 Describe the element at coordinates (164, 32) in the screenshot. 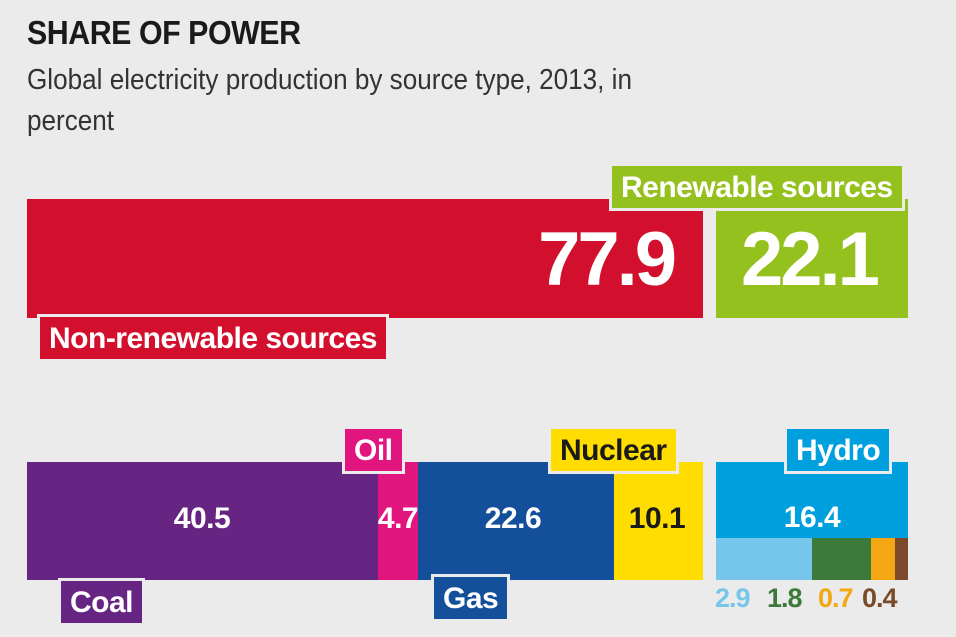

I see `chart-title: SHARE OF POWER` at that location.